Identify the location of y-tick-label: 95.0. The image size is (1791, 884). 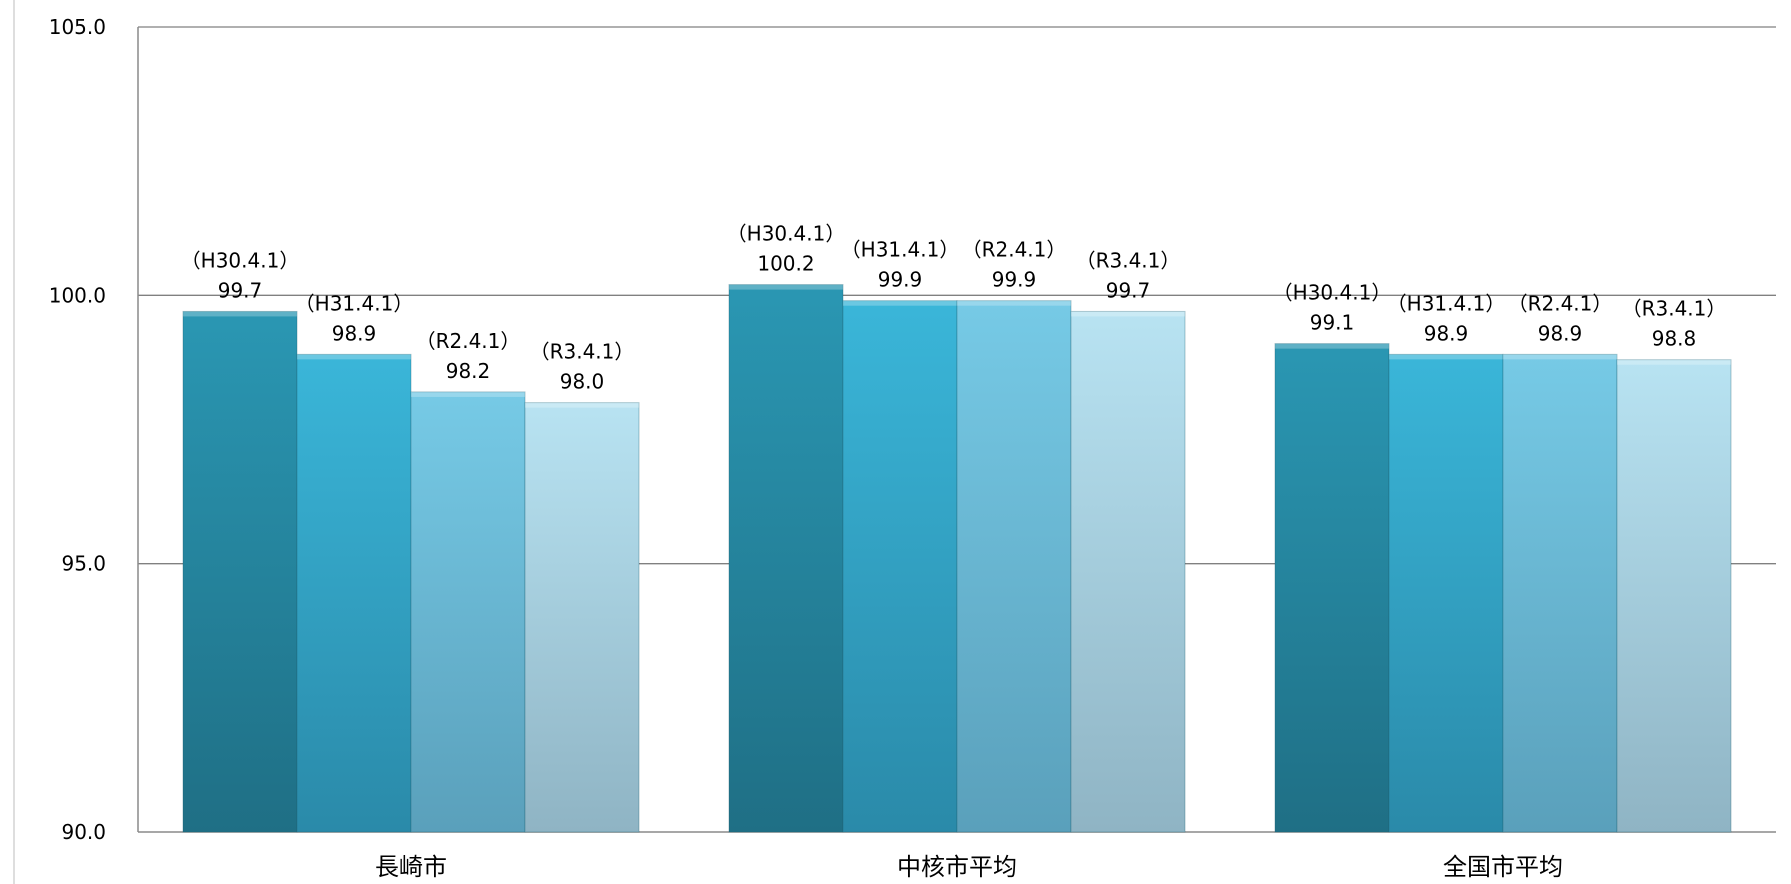
(83, 564).